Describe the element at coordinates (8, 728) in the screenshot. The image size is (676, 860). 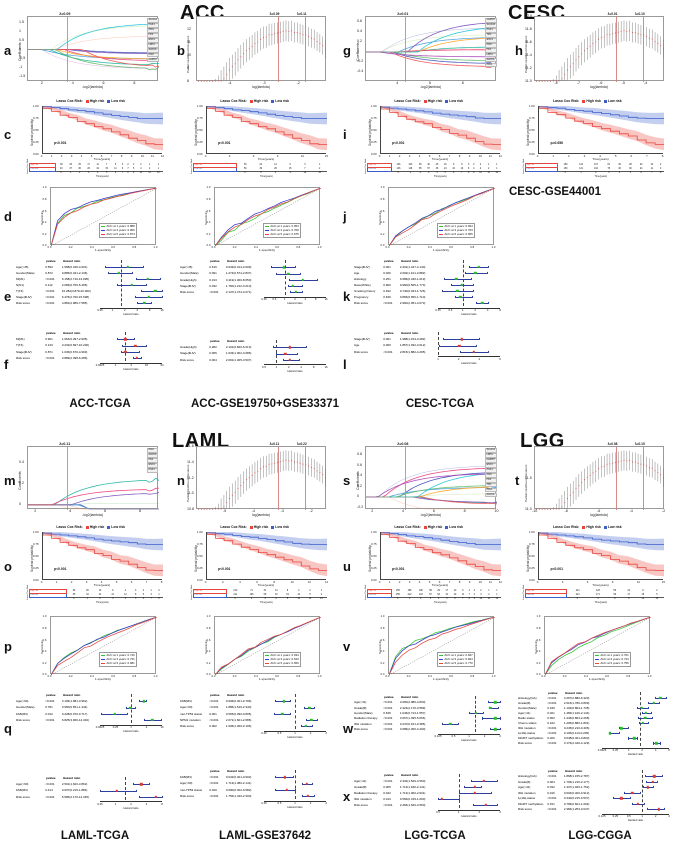
I see `panel-letter-q: q` at that location.